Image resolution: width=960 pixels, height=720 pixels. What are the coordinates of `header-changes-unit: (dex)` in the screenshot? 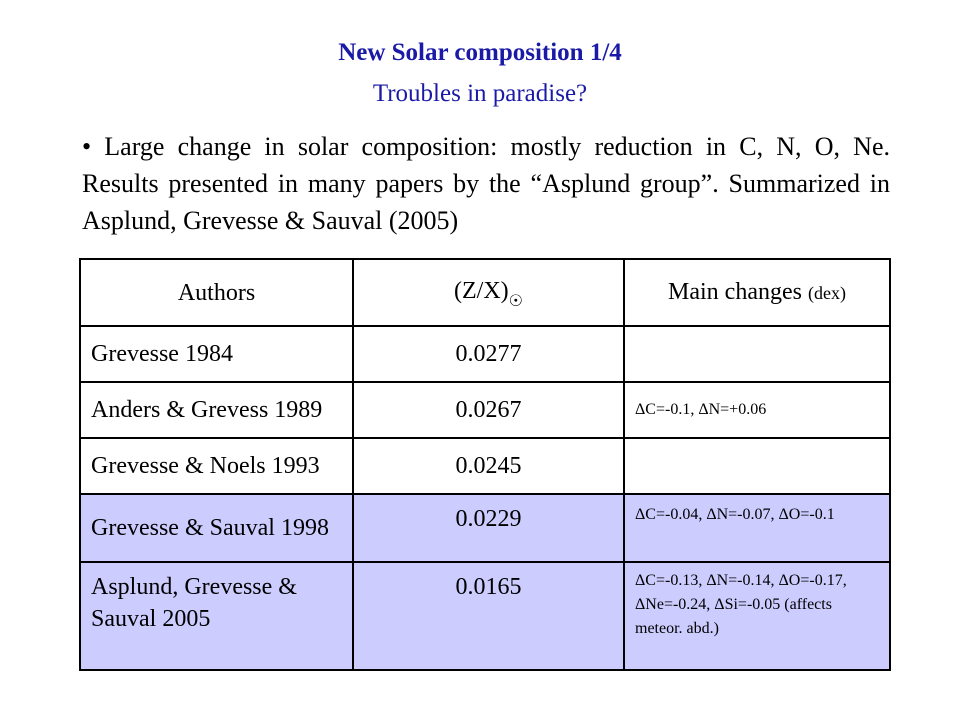 It's located at (826, 293).